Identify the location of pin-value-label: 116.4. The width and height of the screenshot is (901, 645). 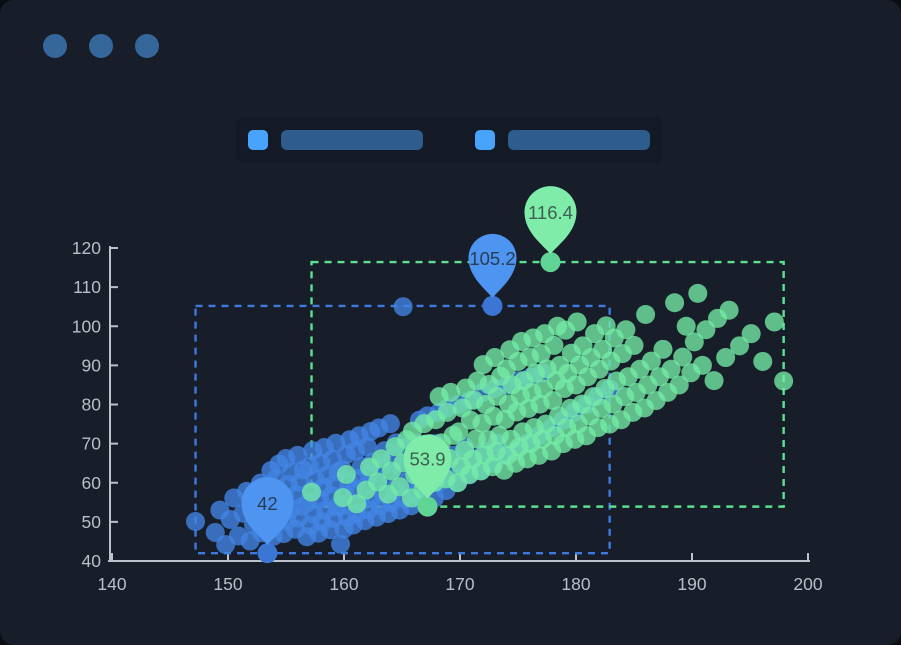
(550, 212).